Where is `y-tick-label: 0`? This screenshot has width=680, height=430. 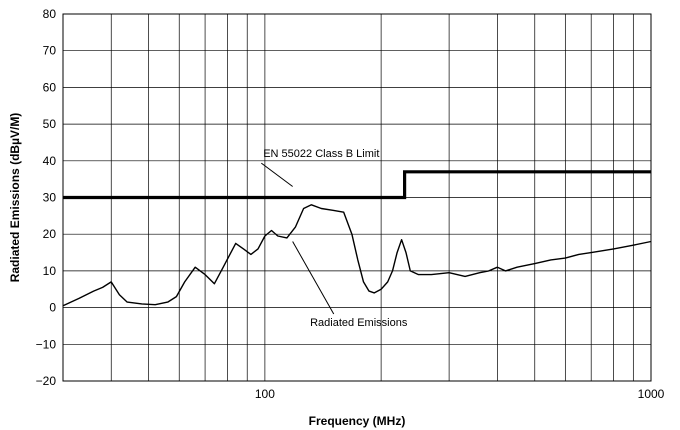 y-tick-label: 0 is located at coordinates (52, 308).